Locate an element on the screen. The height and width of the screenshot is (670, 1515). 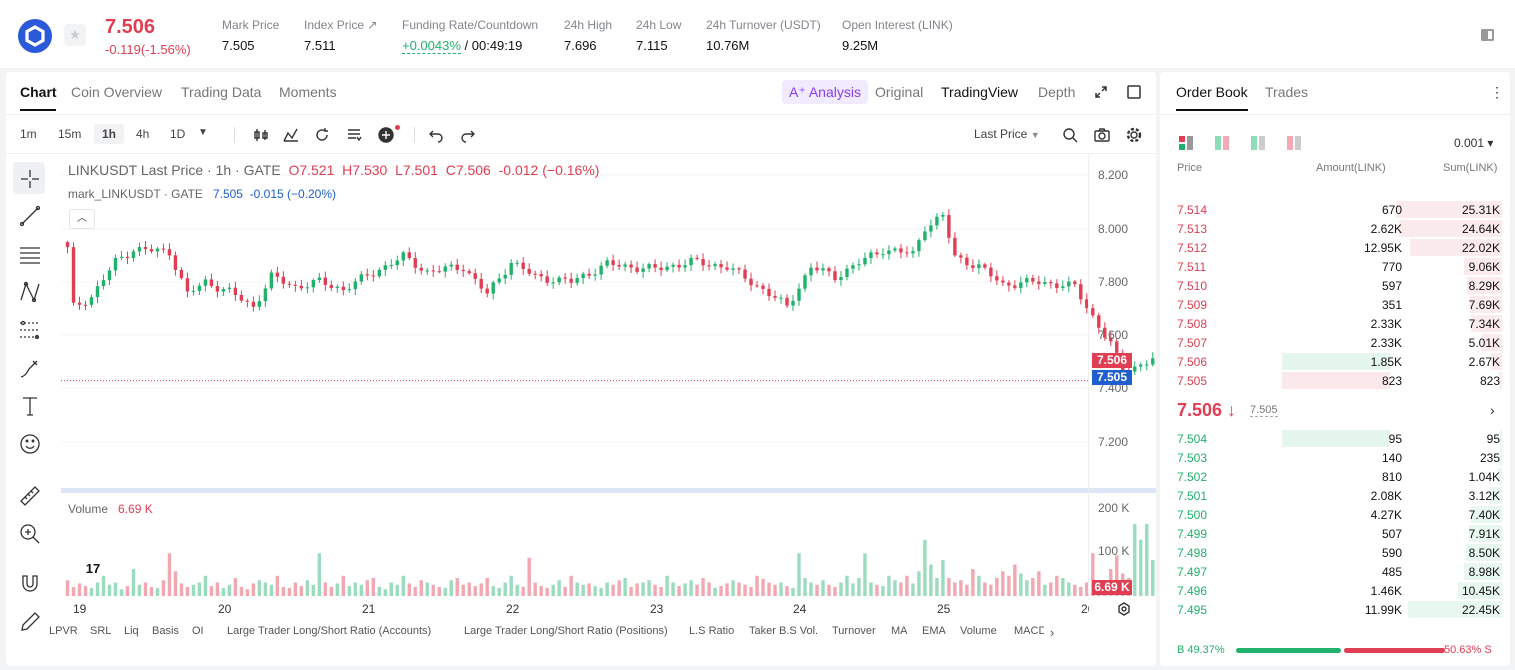
interval-1d: 1D is located at coordinates (178, 134).